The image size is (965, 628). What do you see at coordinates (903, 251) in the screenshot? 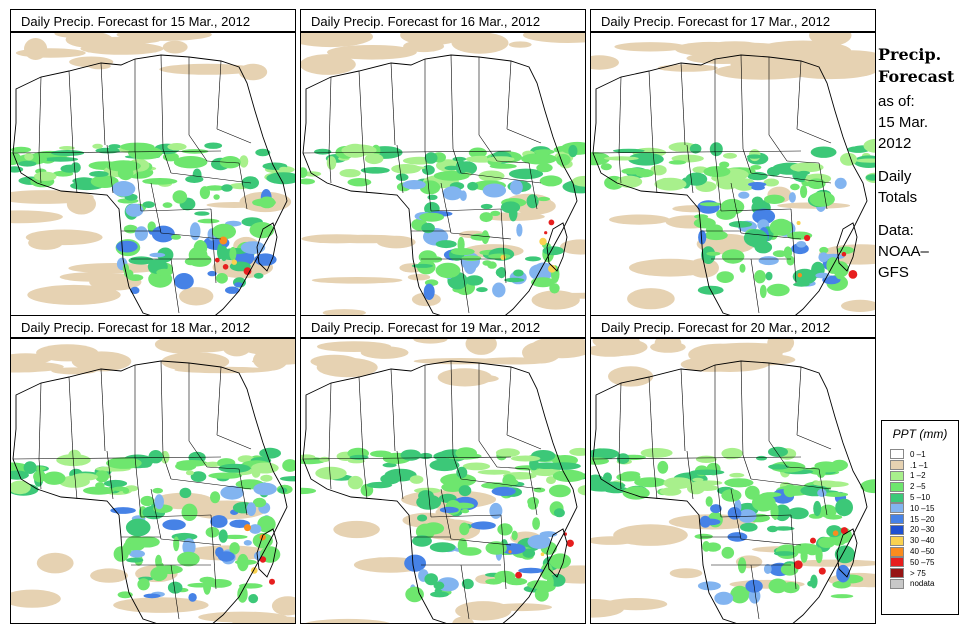
I see `data-source: NOAA–` at bounding box center [903, 251].